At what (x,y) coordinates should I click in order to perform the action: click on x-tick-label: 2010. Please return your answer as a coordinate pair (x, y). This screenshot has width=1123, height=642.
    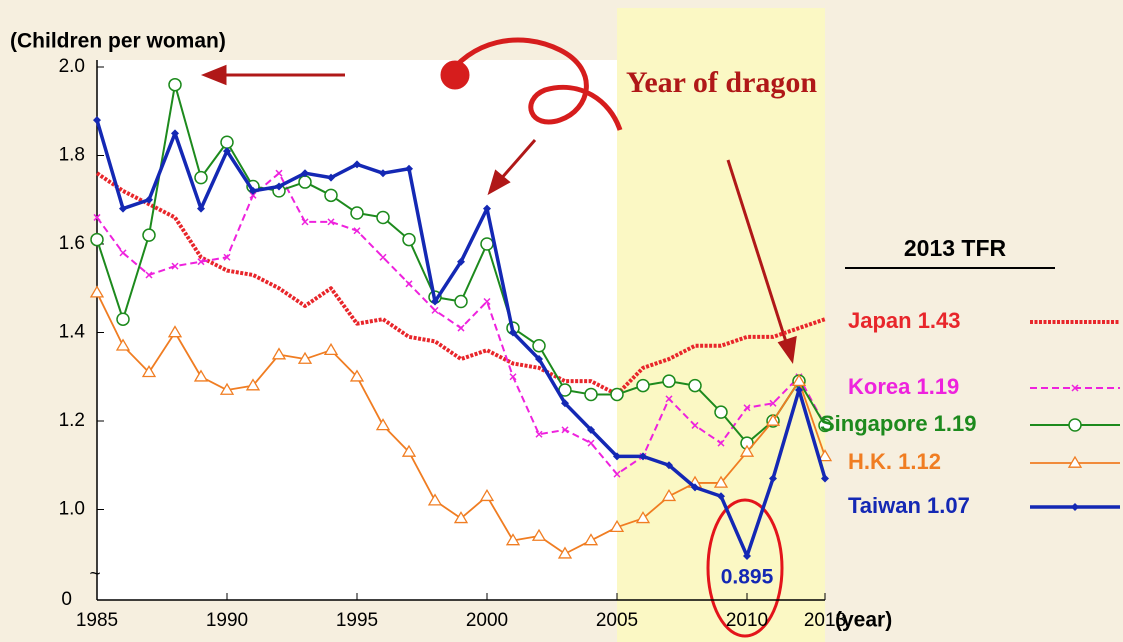
    Looking at the image, I should click on (747, 620).